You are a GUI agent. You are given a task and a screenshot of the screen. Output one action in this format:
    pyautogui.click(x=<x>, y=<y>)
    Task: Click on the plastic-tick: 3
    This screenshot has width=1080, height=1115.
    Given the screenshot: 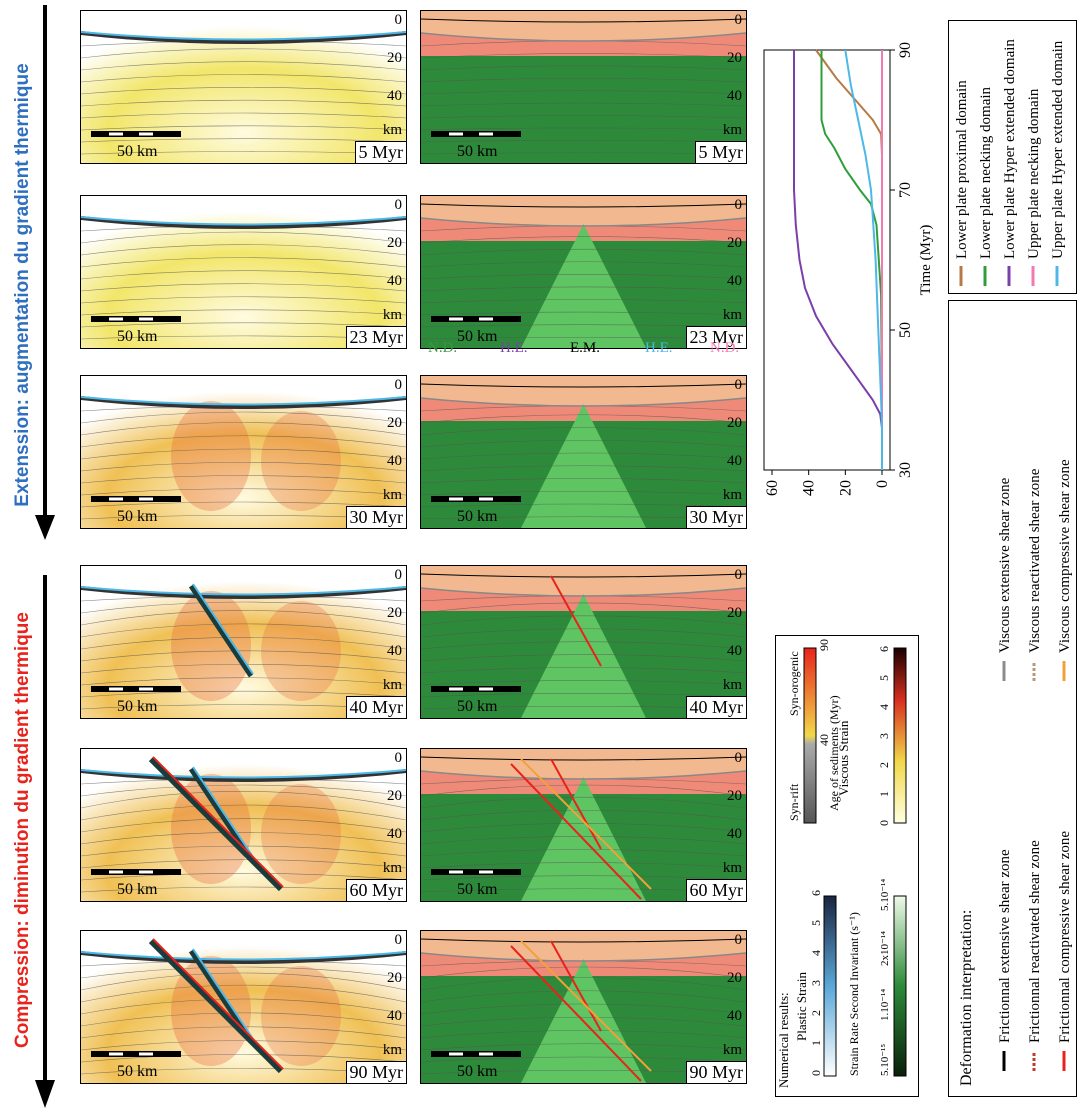 What is the action you would take?
    pyautogui.click(x=816, y=983)
    